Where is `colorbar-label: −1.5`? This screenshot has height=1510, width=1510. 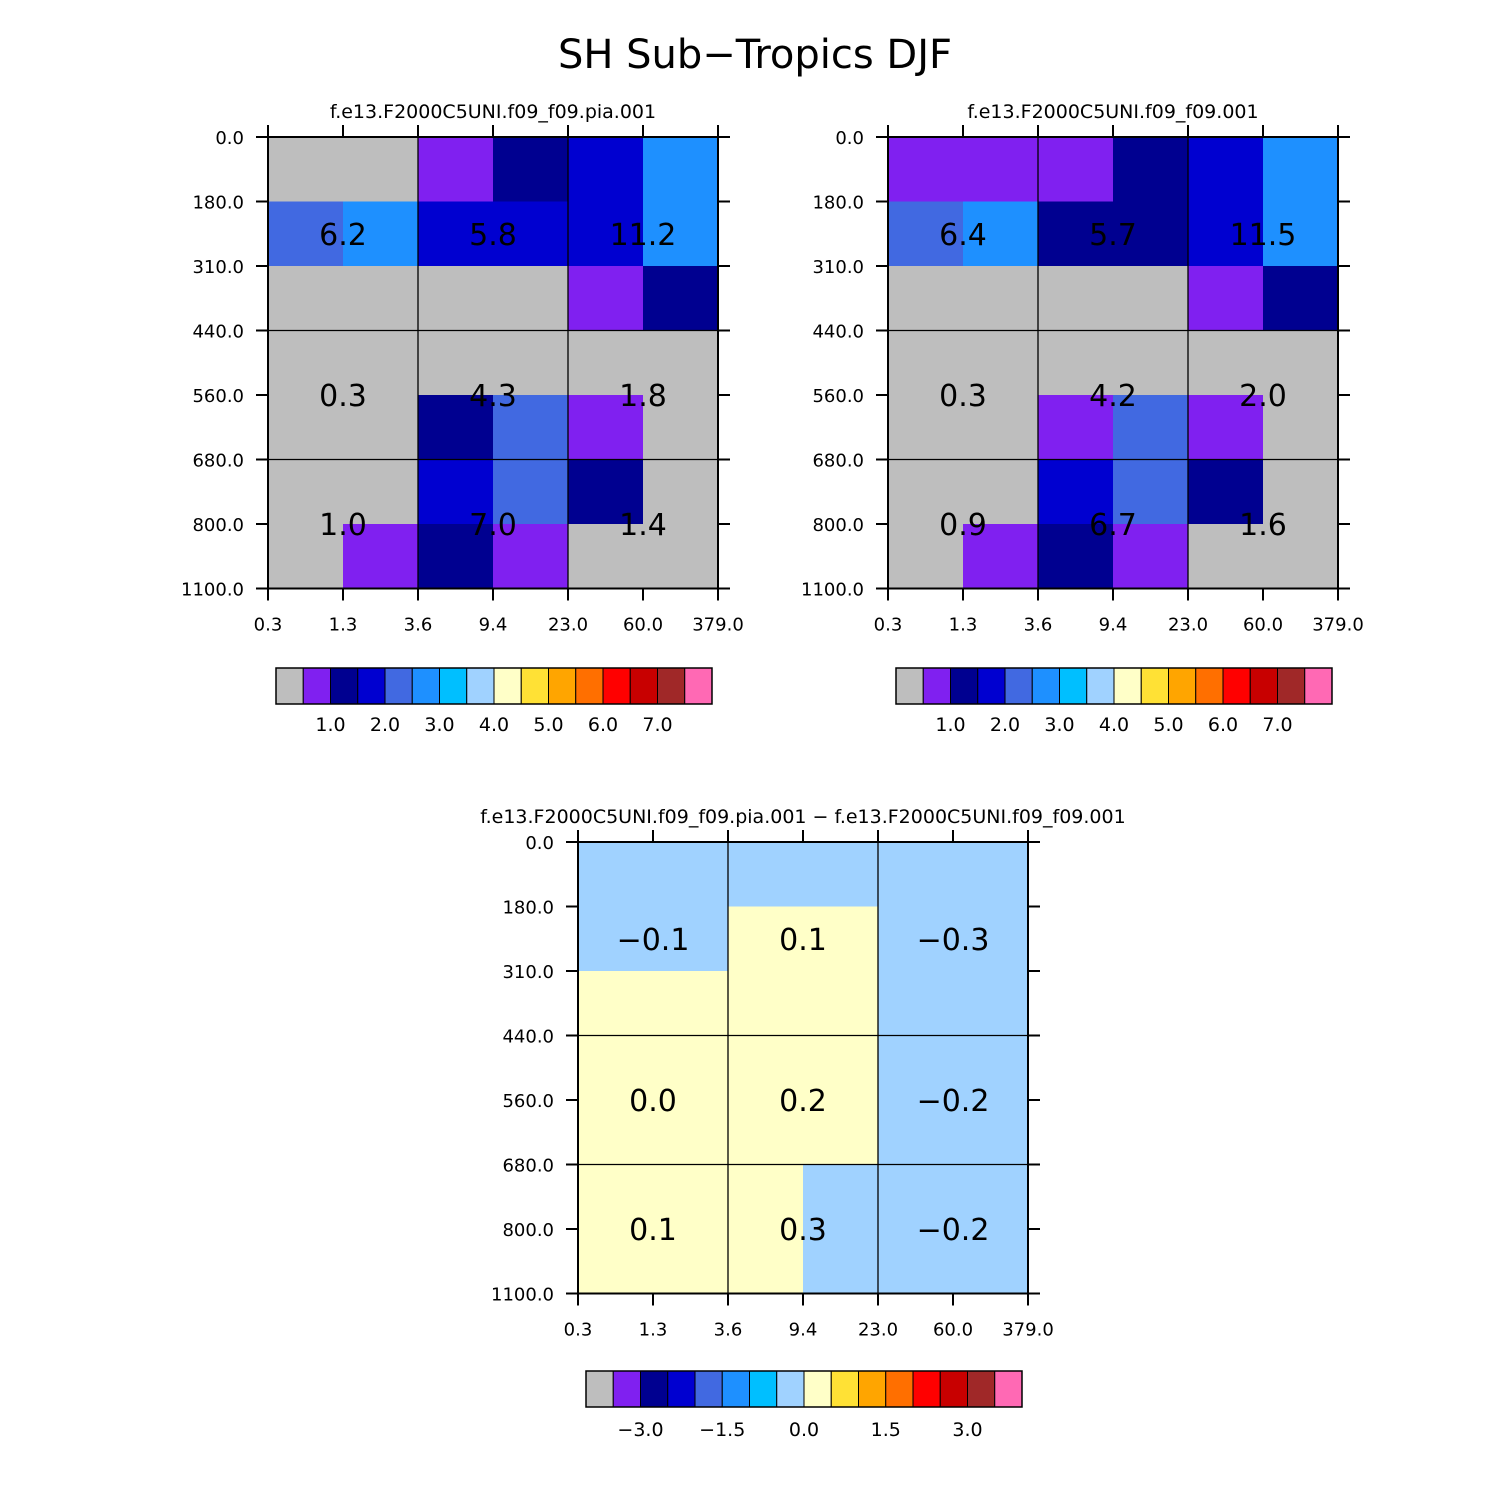
colorbar-label: −1.5 is located at coordinates (722, 1430).